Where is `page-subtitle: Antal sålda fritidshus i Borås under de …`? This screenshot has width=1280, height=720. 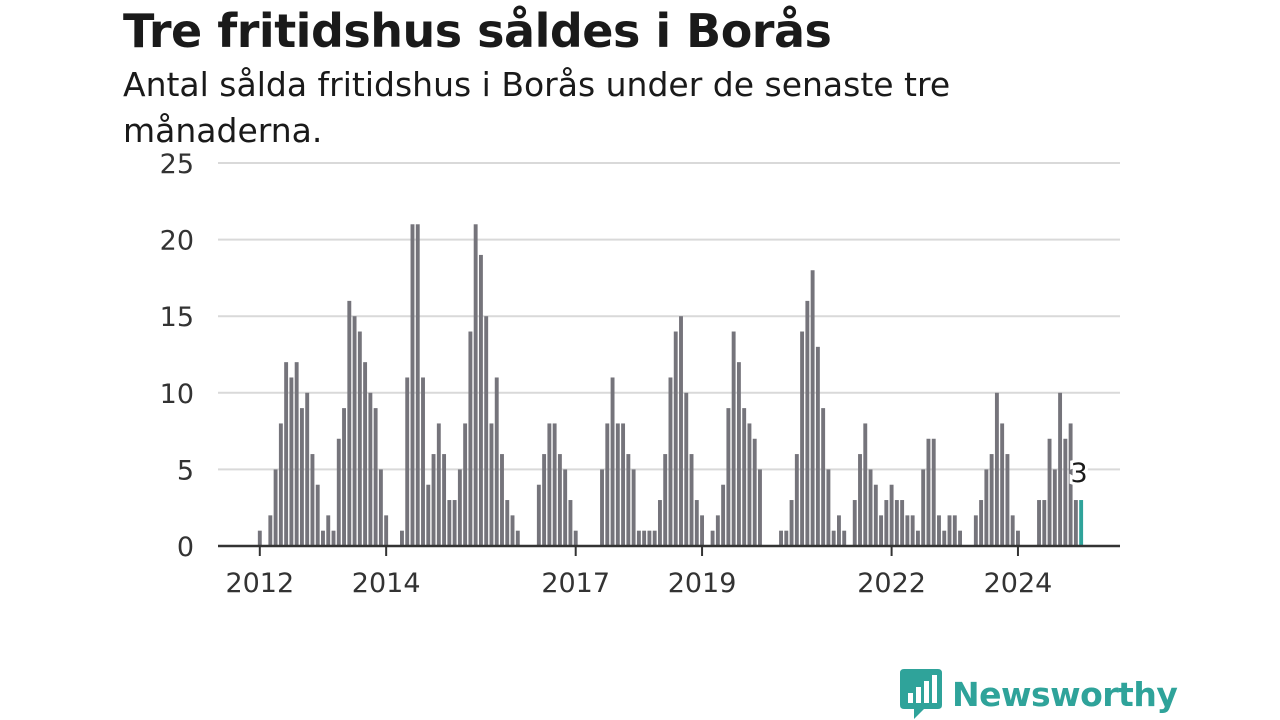 page-subtitle: Antal sålda fritidshus i Borås under de … is located at coordinates (537, 107).